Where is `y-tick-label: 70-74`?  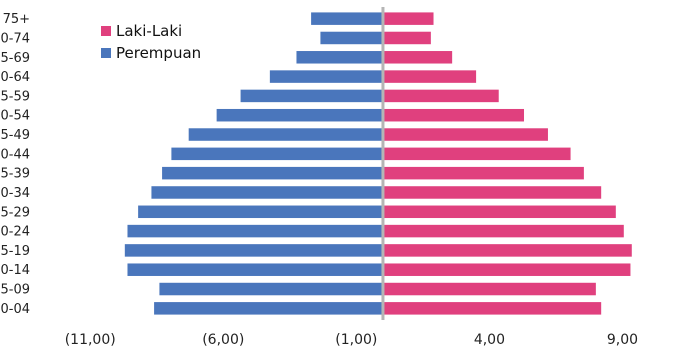
y-tick-label: 70-74 is located at coordinates (15, 38).